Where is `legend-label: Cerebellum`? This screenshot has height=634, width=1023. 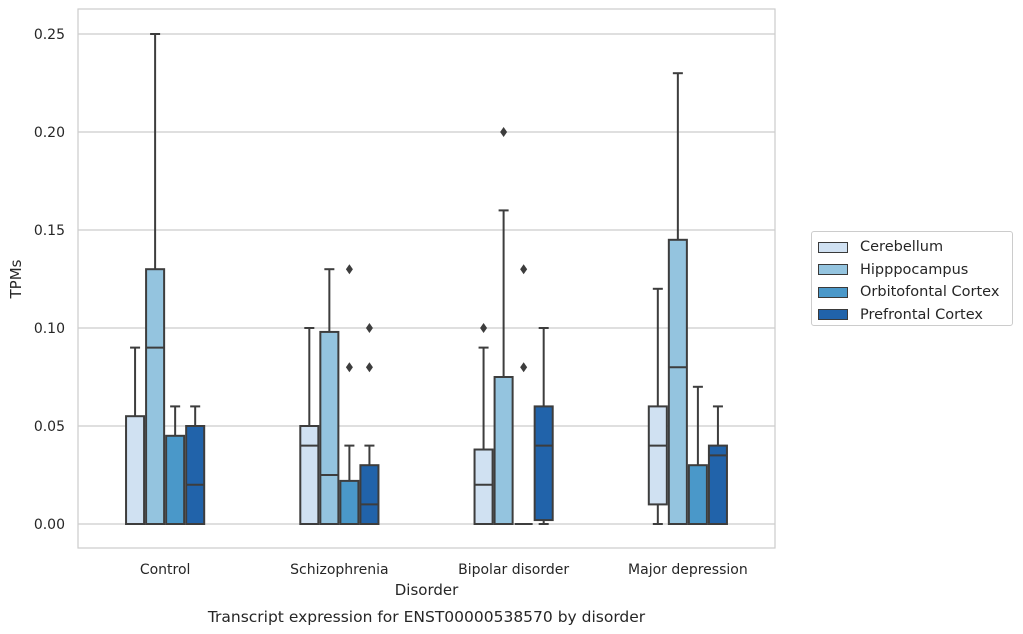 legend-label: Cerebellum is located at coordinates (902, 247).